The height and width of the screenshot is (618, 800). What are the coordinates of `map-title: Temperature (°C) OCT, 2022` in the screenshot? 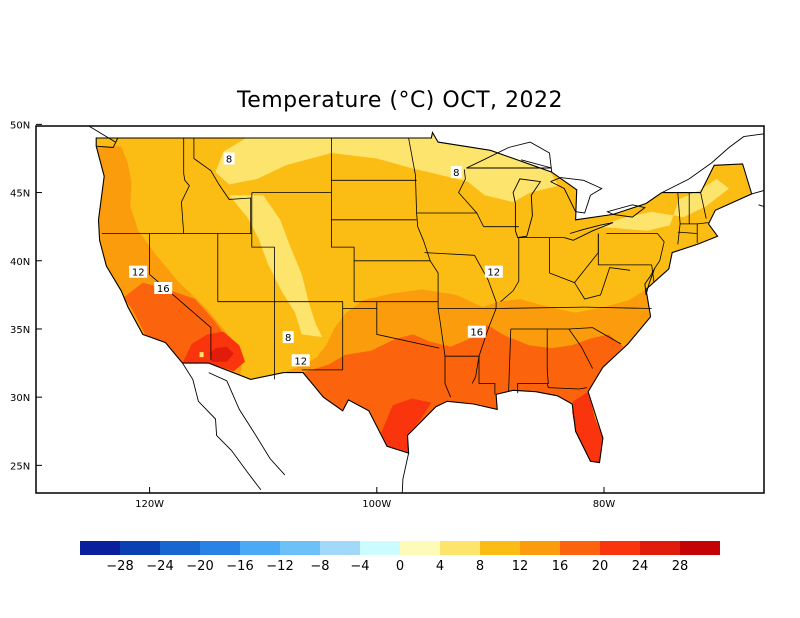 It's located at (400, 100).